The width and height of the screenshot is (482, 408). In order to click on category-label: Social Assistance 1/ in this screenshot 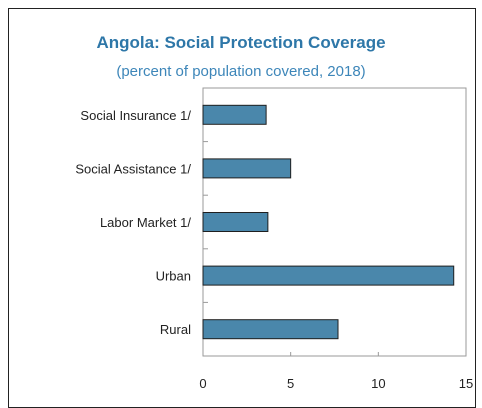, I will do `click(133, 168)`.